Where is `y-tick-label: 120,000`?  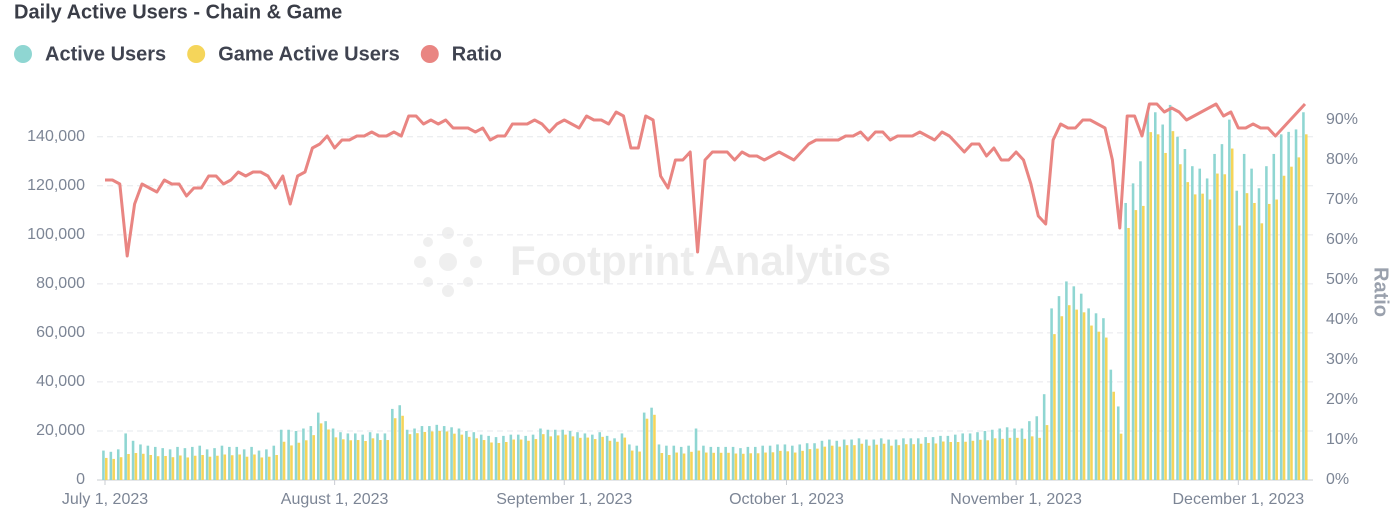
y-tick-label: 120,000 is located at coordinates (56, 185).